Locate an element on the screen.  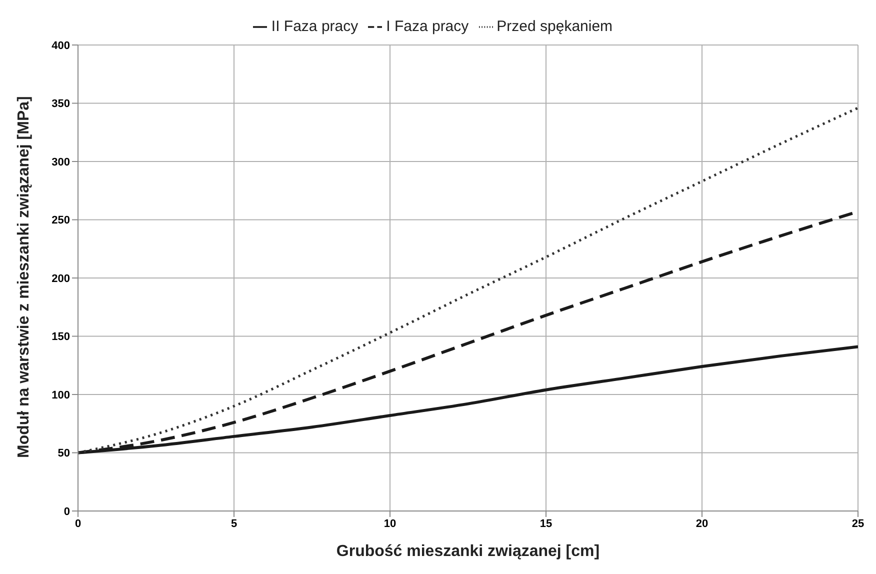
y-tick-label: 100 is located at coordinates (61, 395).